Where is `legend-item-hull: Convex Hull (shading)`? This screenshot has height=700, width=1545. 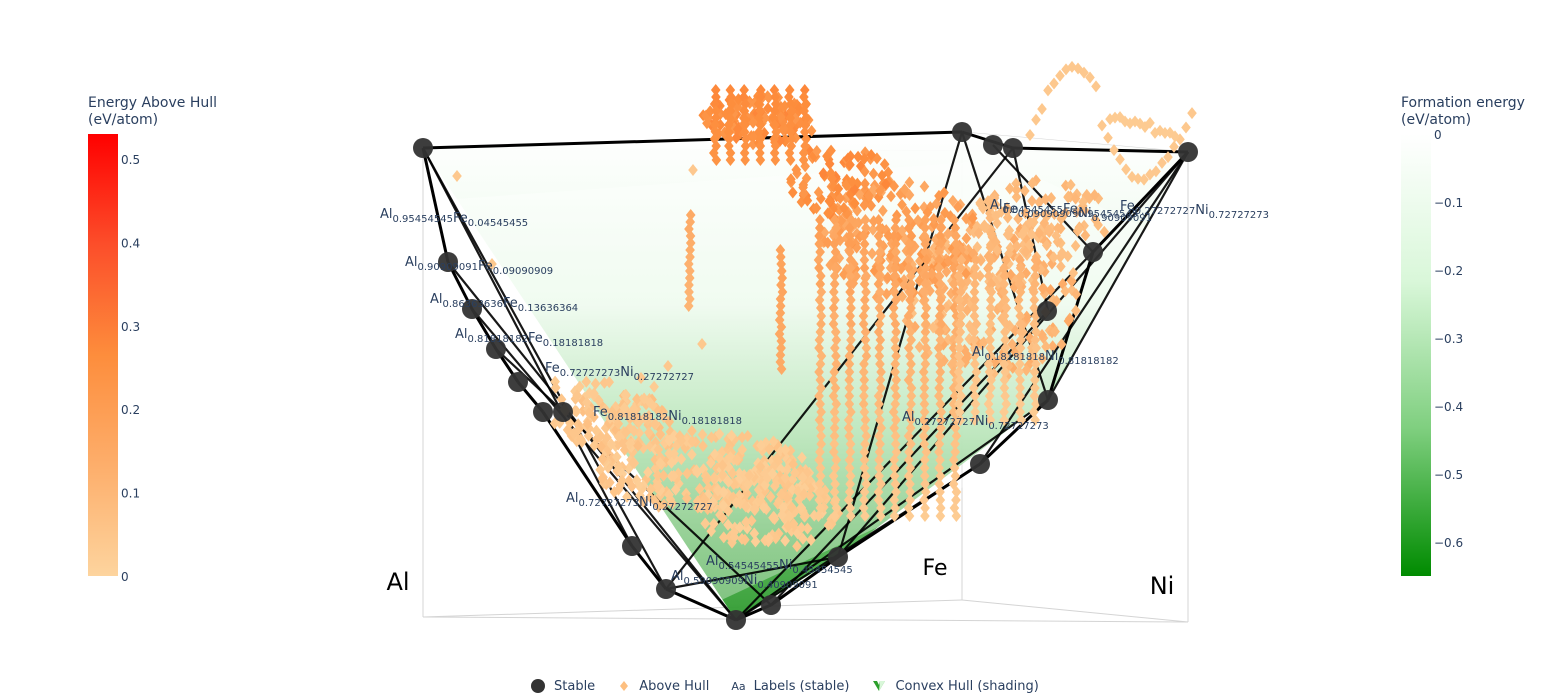
legend-item-hull: Convex Hull (shading) is located at coordinates (955, 686).